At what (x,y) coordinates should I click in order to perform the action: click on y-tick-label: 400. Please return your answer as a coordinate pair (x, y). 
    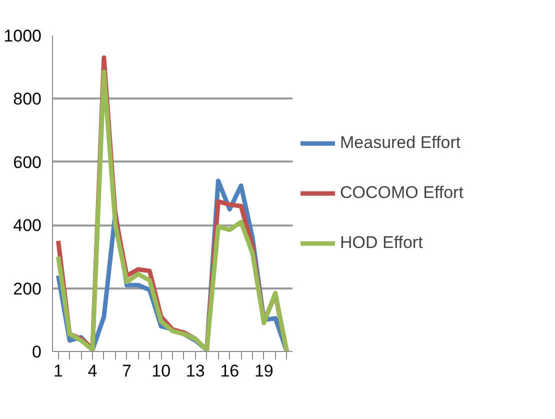
    Looking at the image, I should click on (27, 226).